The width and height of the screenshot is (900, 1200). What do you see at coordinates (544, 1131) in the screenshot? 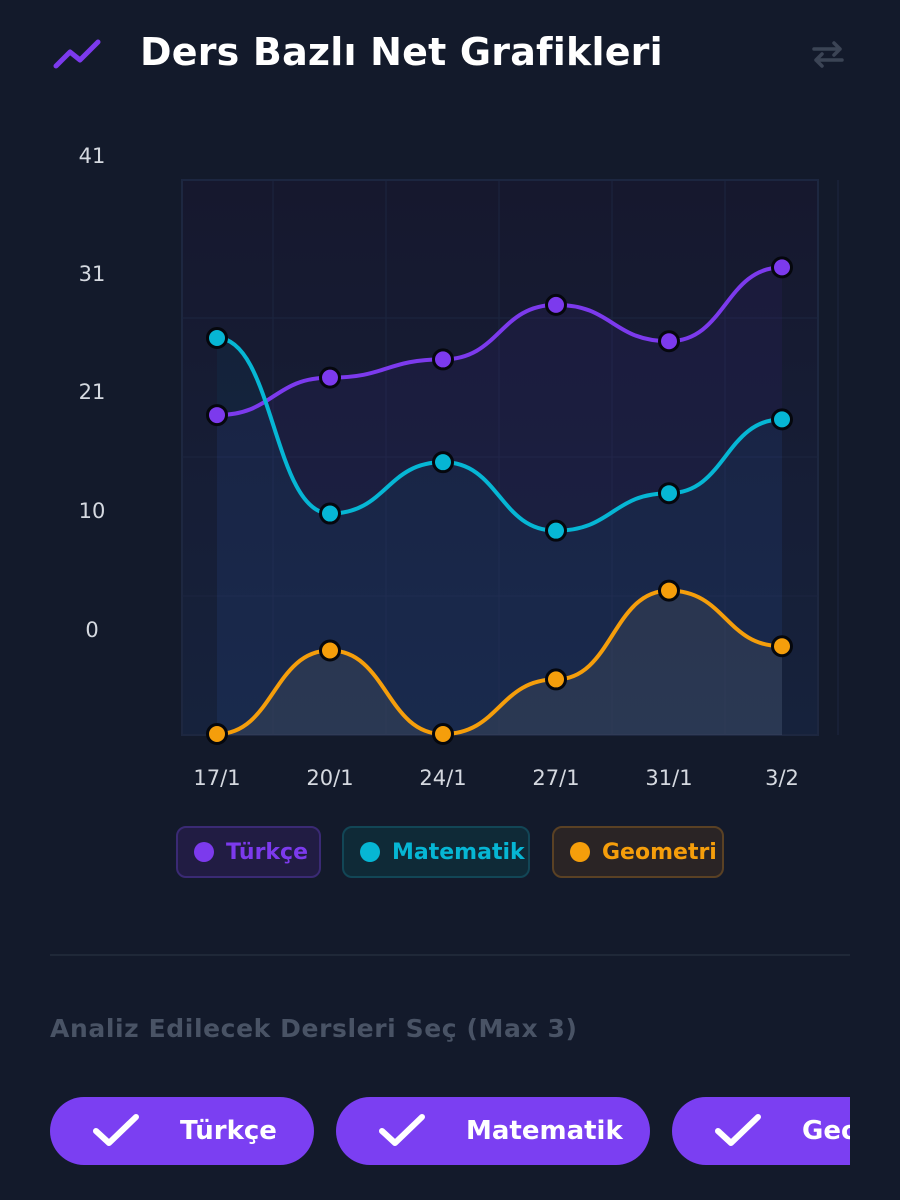
I see `chip-label: Matematik` at bounding box center [544, 1131].